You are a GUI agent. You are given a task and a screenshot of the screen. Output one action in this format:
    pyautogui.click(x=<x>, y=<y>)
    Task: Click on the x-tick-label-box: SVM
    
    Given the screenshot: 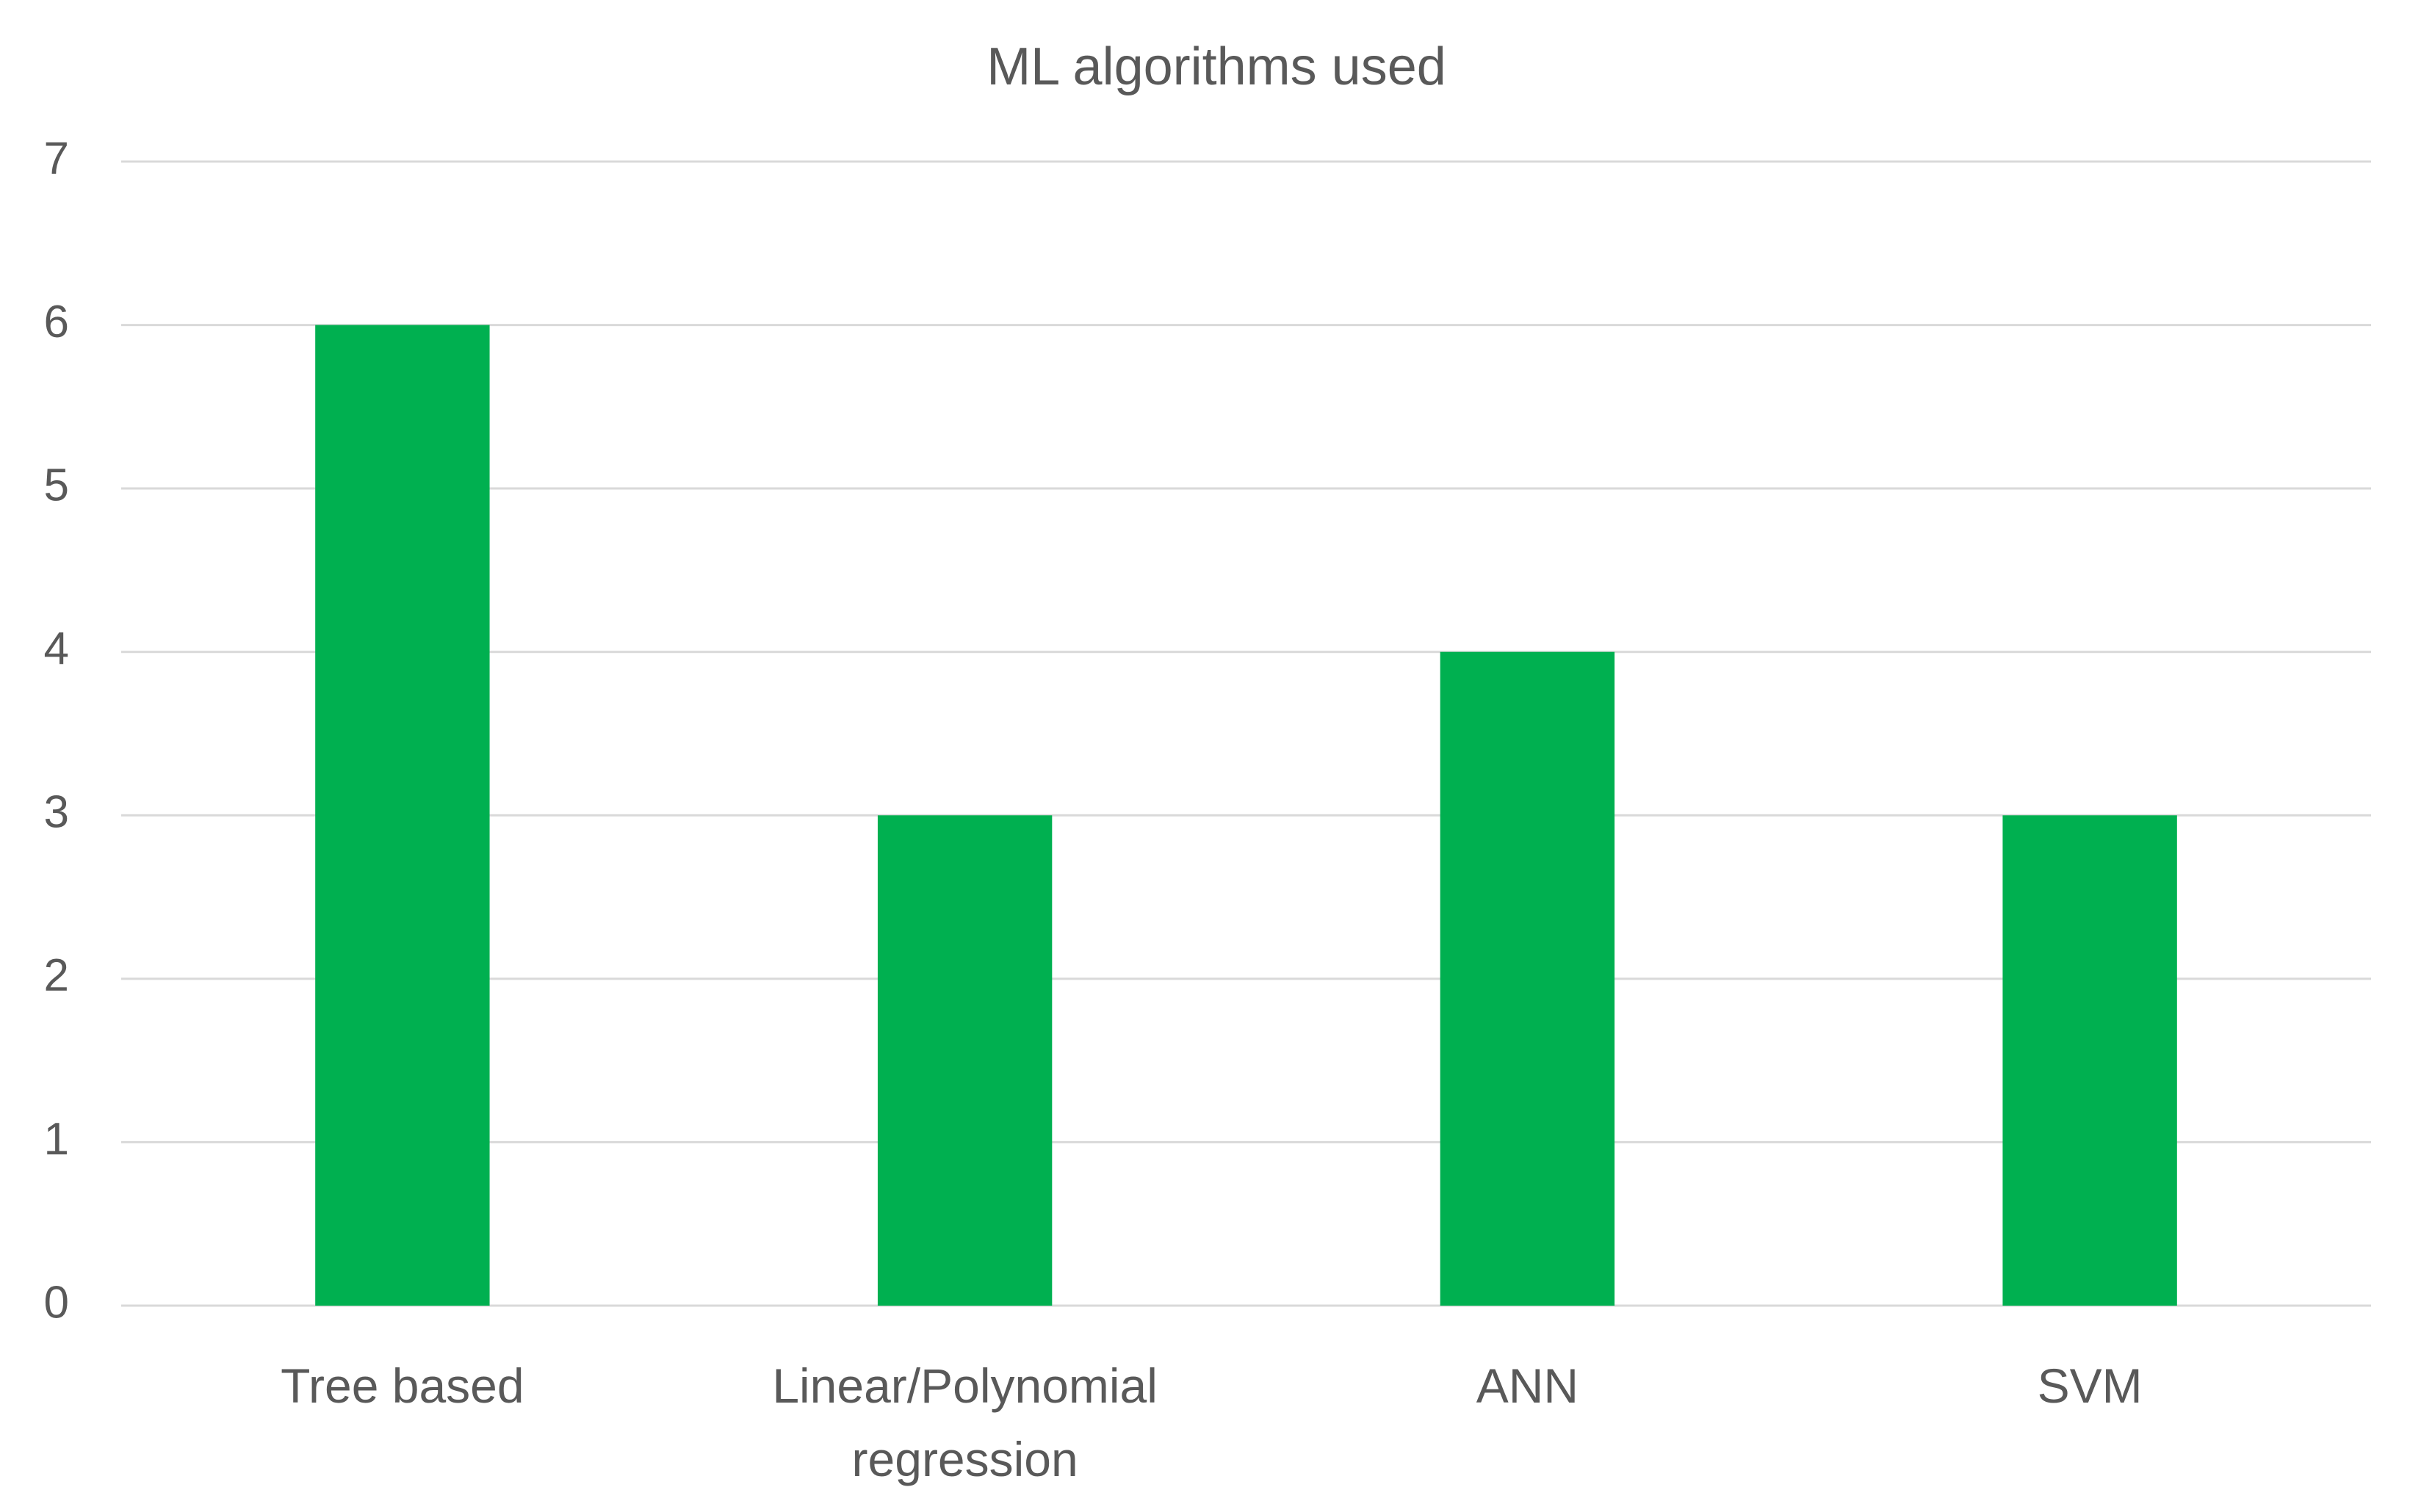 What is the action you would take?
    pyautogui.click(x=2090, y=1386)
    